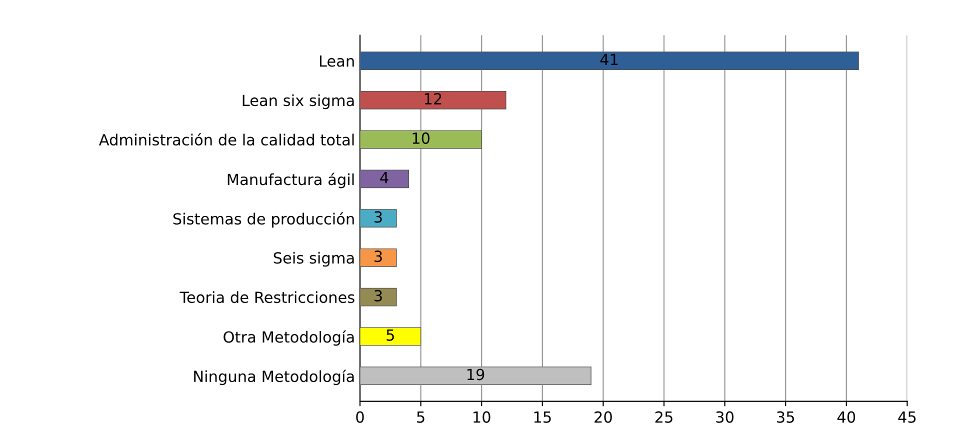 The height and width of the screenshot is (441, 960). What do you see at coordinates (289, 338) in the screenshot?
I see `y-tick-label: Otra Metodología` at bounding box center [289, 338].